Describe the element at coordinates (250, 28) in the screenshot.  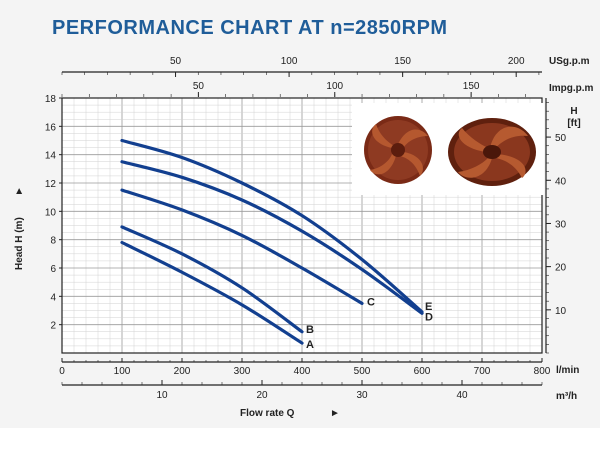
I see `chart-title: PERFORMANCE CHART AT n=2850RPM` at that location.